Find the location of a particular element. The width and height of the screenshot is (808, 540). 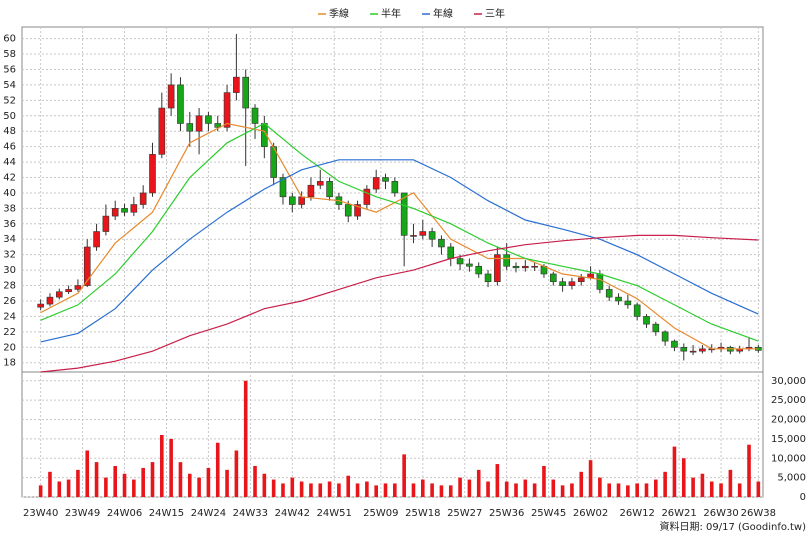

volume-tick-label: 0 is located at coordinates (803, 497).